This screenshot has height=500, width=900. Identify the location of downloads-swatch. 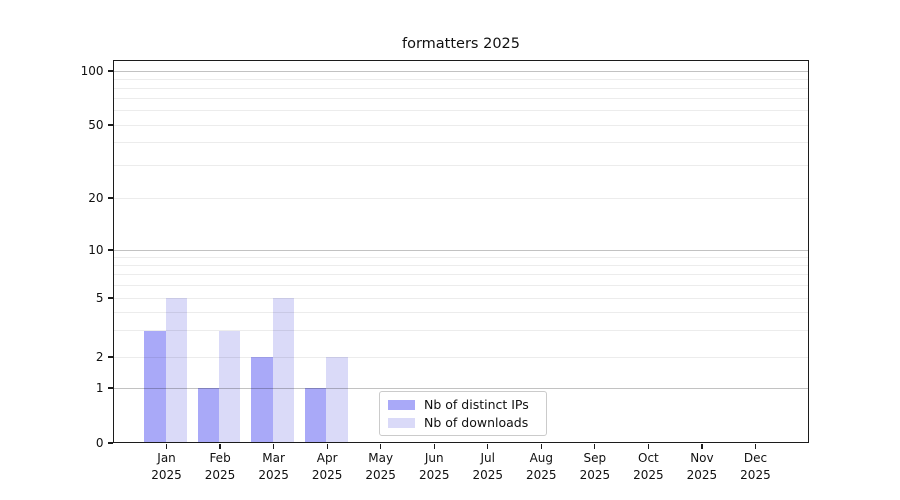
(401, 422).